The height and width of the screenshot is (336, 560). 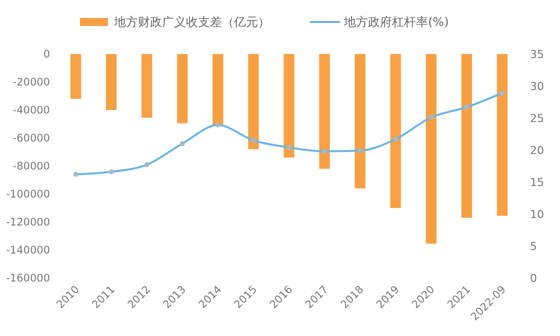 I want to click on legend-label: 地方政府杠杆率(%), so click(x=396, y=22).